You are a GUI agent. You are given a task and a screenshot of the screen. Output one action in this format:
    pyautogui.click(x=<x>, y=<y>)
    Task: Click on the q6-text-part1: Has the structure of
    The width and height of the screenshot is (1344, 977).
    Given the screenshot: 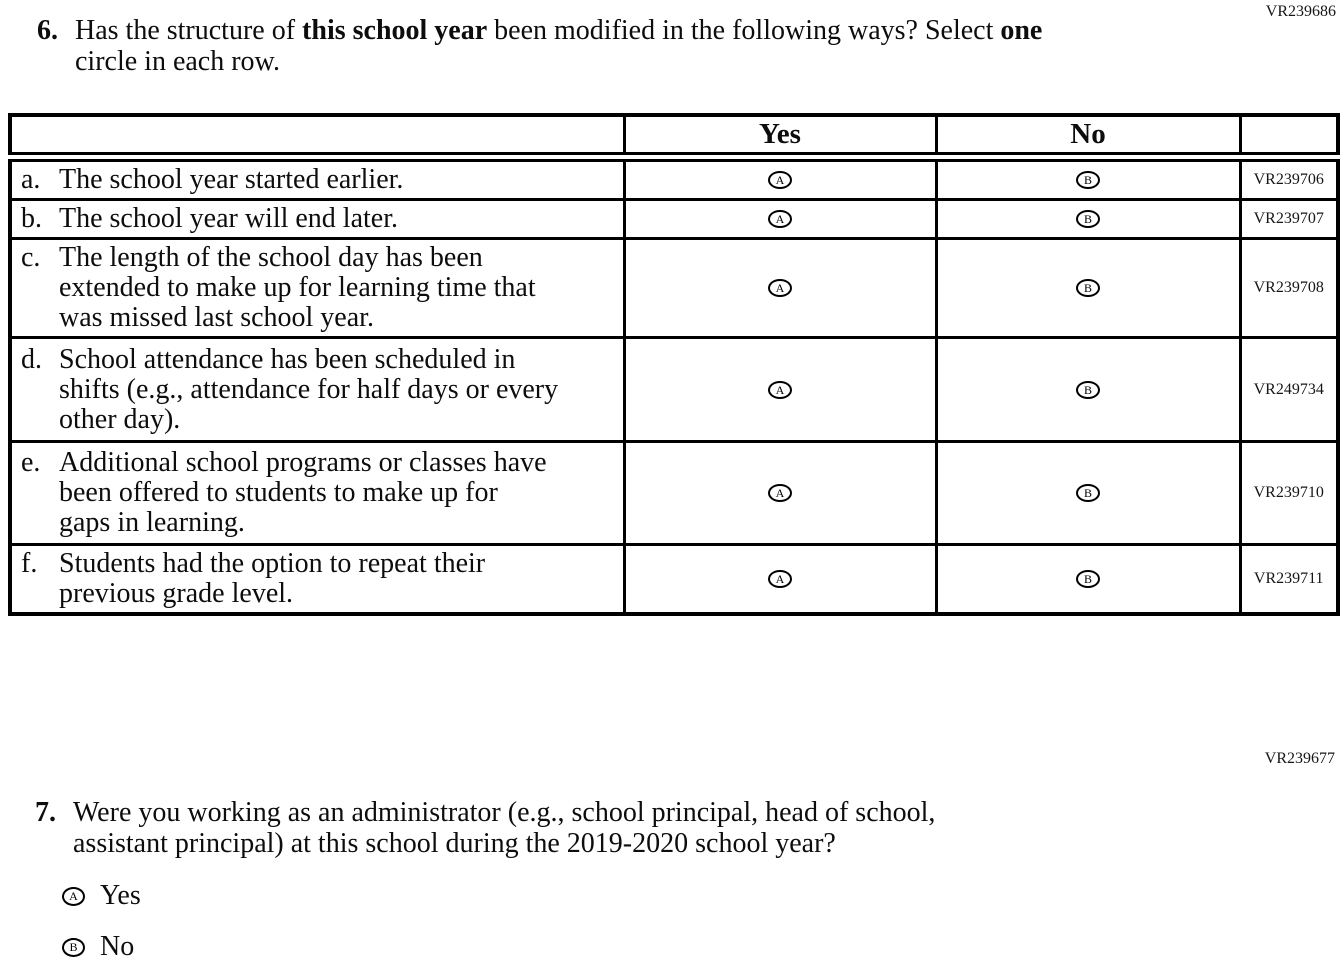 What is the action you would take?
    pyautogui.click(x=189, y=30)
    